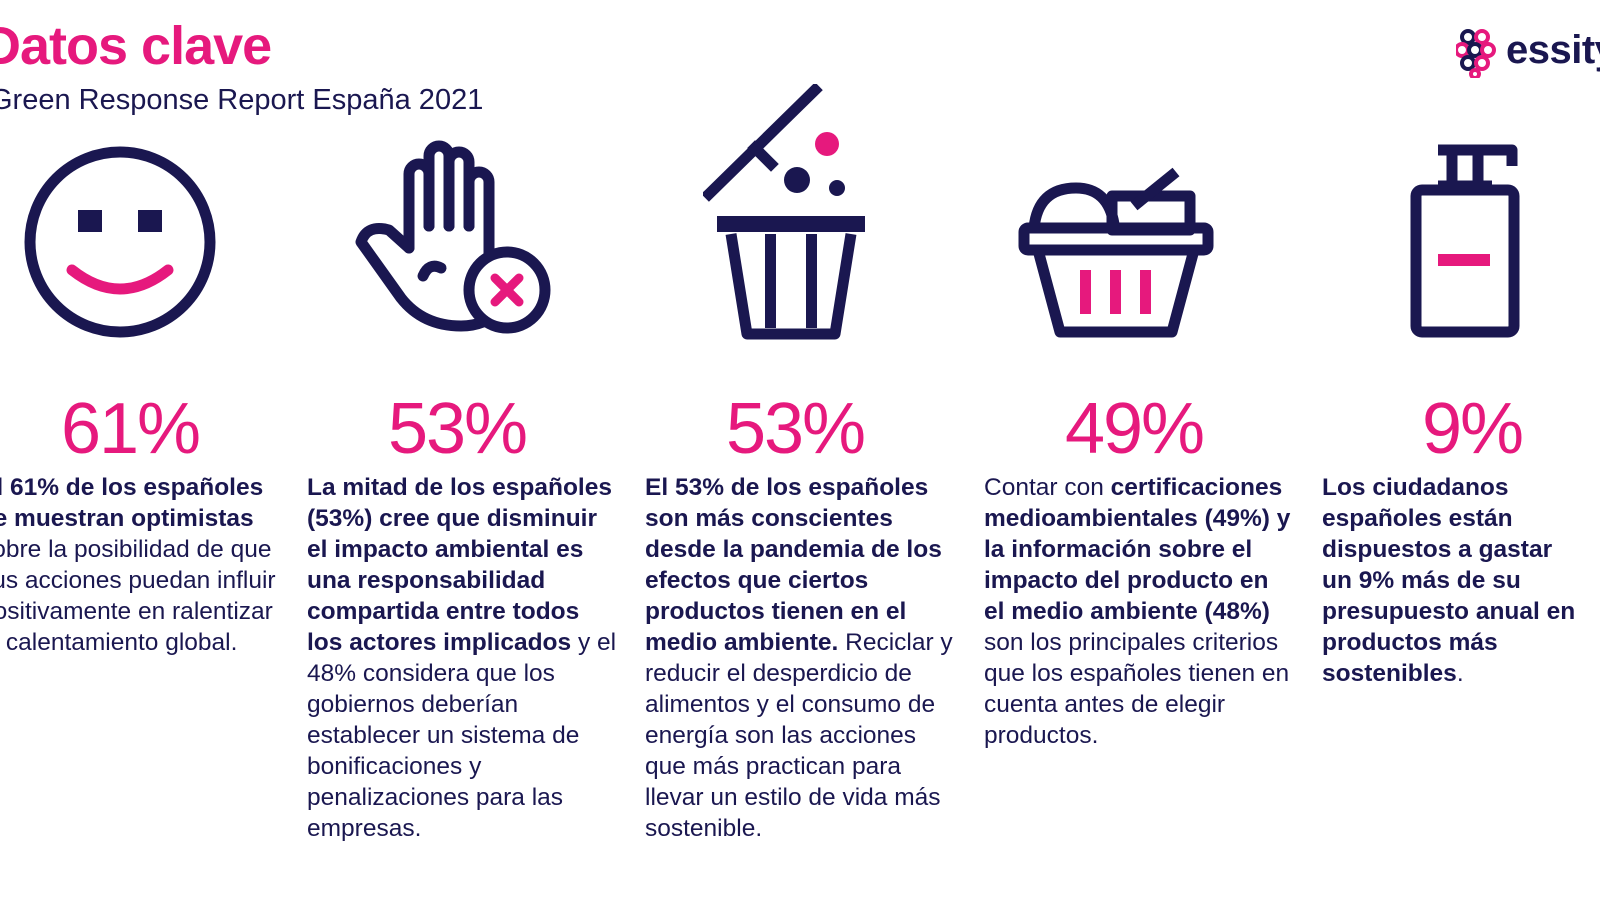 This screenshot has width=1600, height=900. Describe the element at coordinates (1553, 50) in the screenshot. I see `essity-logo-text: essity` at that location.